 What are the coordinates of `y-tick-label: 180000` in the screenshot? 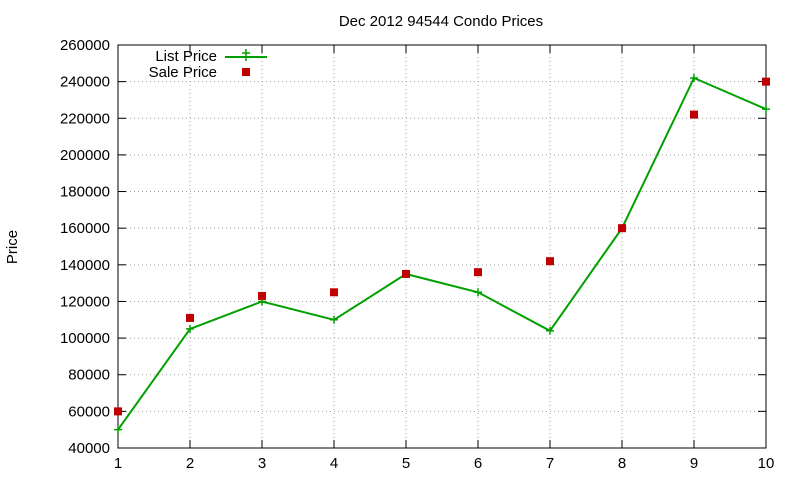 It's located at (85, 192).